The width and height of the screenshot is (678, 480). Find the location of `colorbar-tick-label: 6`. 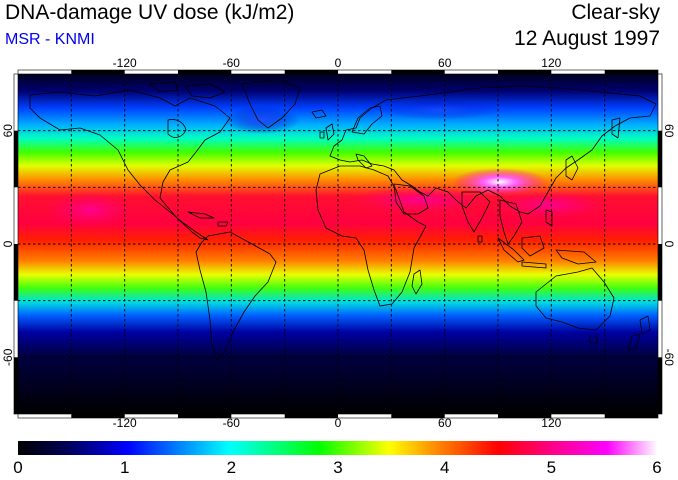

colorbar-tick-label: 6 is located at coordinates (657, 467).